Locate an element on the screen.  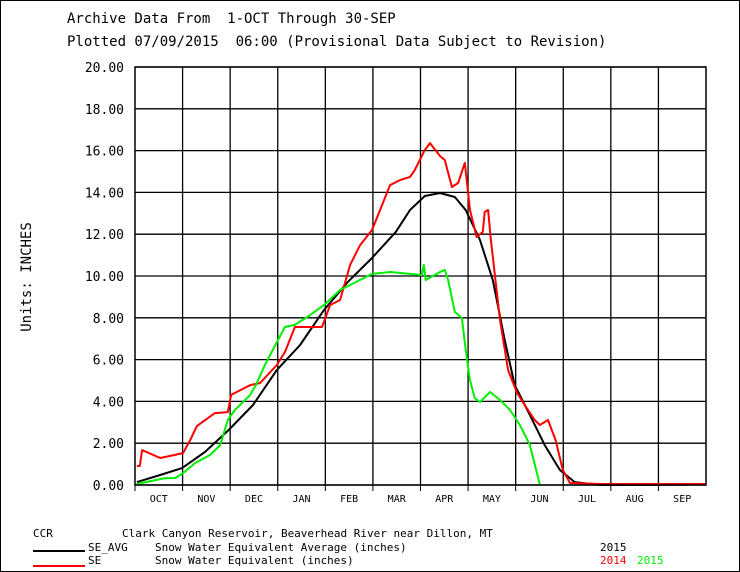
y-tick-label: 20.00 is located at coordinates (104, 68).